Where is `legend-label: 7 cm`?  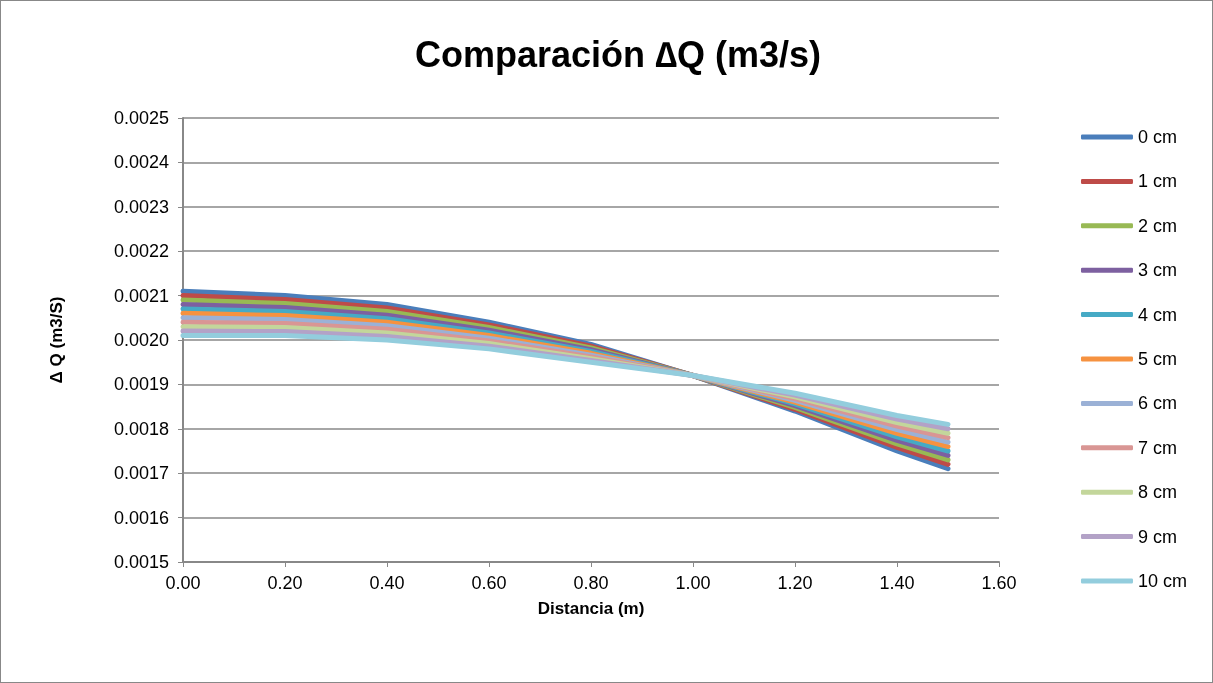
legend-label: 7 cm is located at coordinates (1157, 447).